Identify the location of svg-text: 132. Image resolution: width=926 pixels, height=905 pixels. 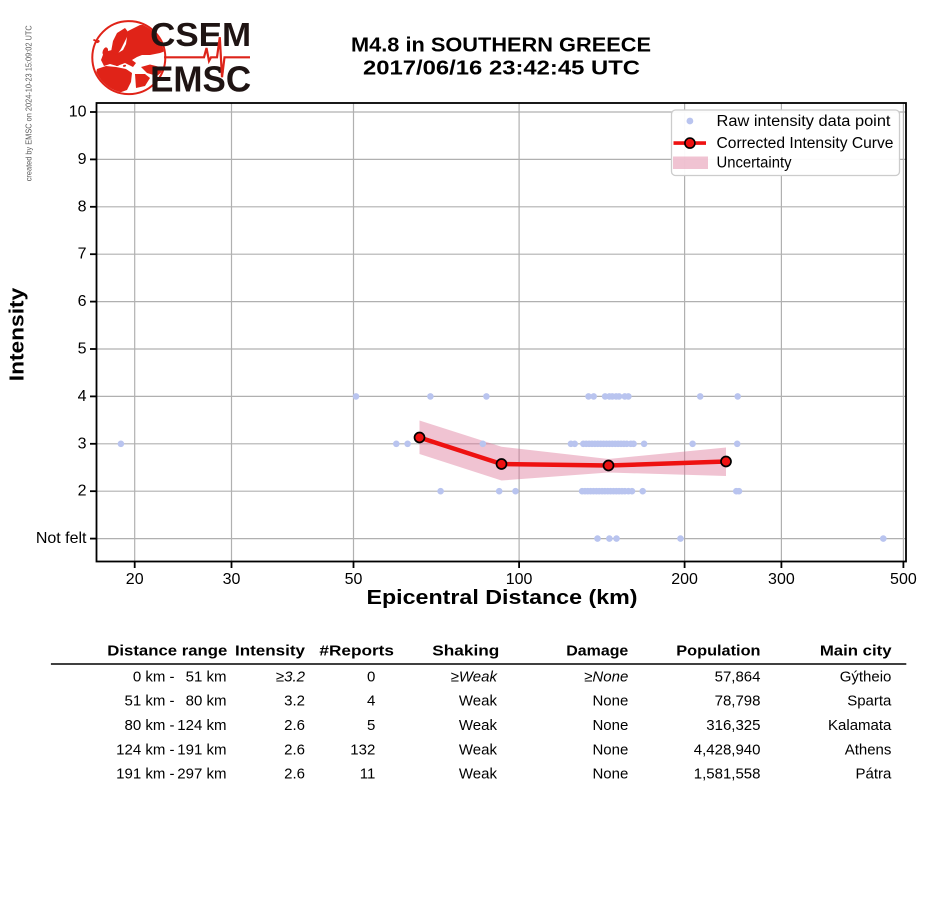
(362, 749).